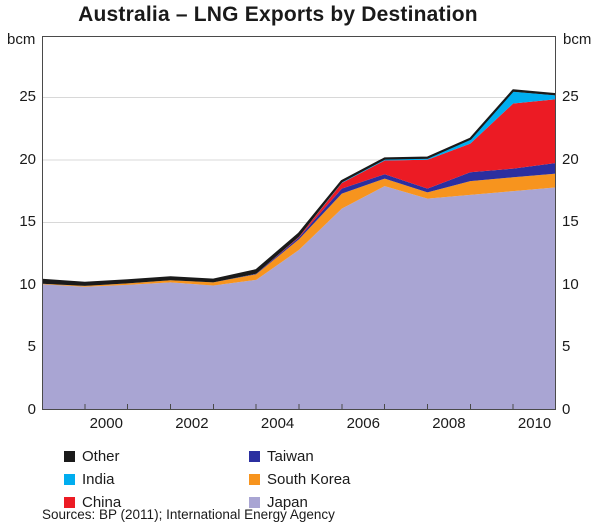 This screenshot has width=600, height=529. What do you see at coordinates (309, 479) in the screenshot?
I see `legend-label: South Korea` at bounding box center [309, 479].